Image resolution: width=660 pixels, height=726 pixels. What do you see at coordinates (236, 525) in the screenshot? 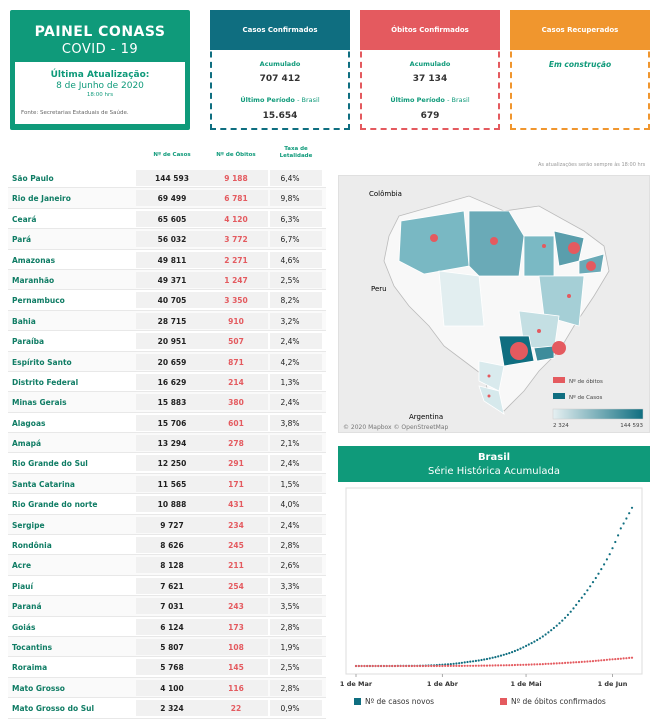
I see `state-deaths: 234` at bounding box center [236, 525].